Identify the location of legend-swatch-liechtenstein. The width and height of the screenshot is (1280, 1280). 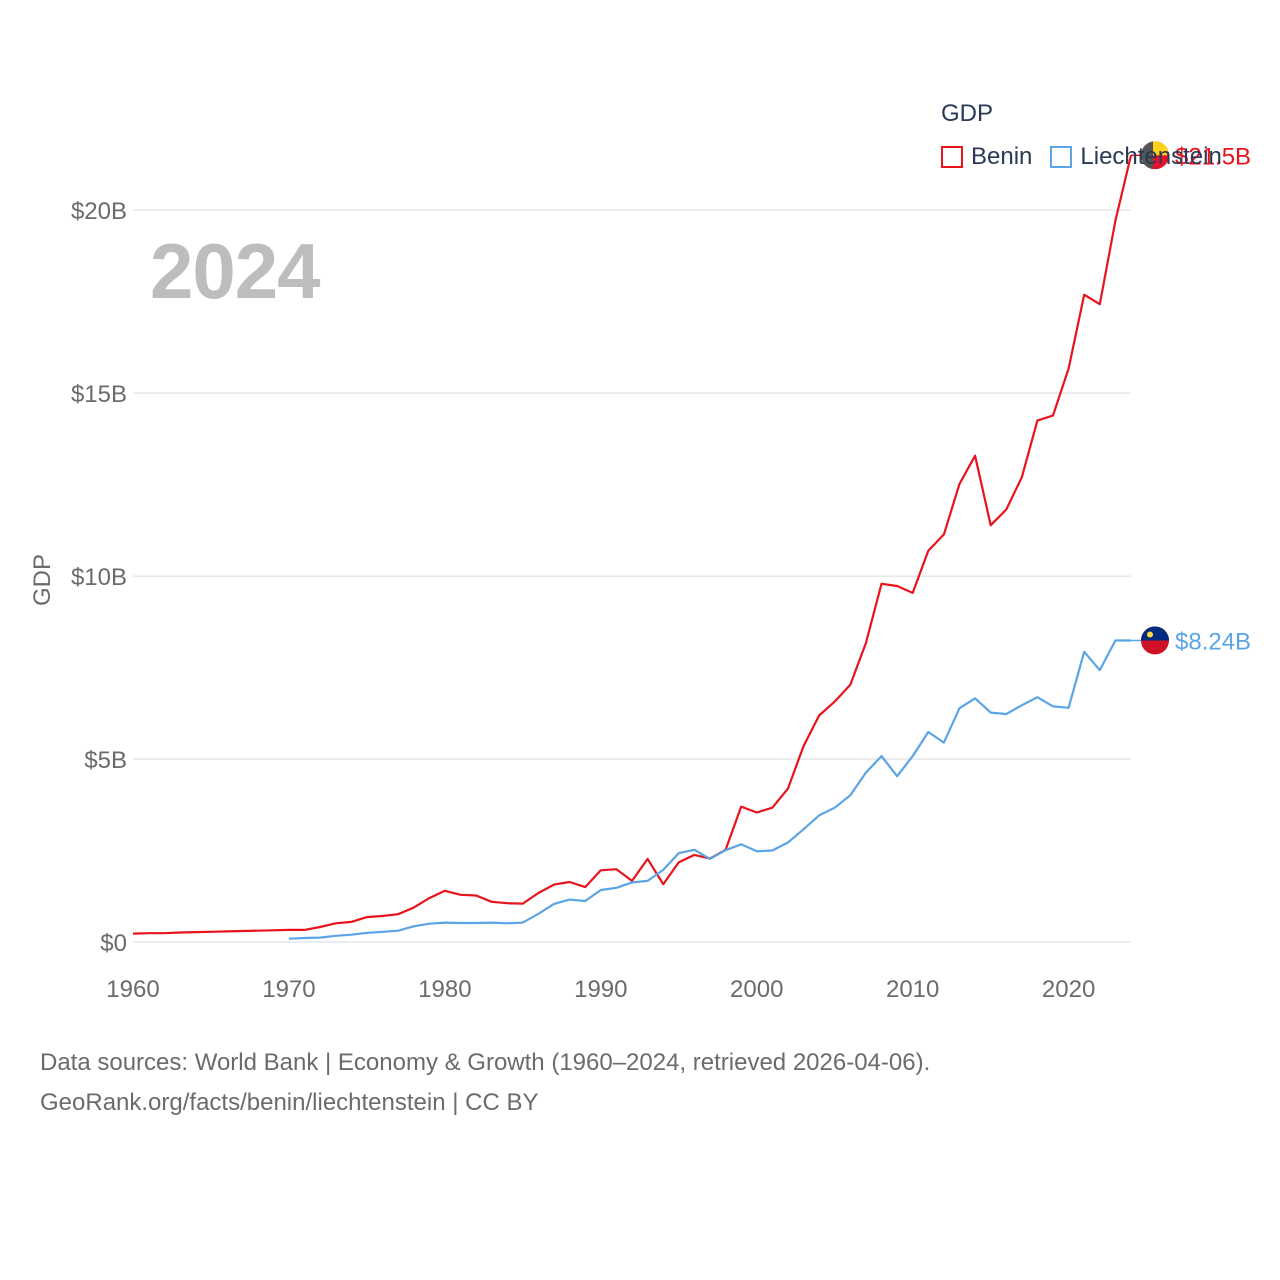
(1061, 157).